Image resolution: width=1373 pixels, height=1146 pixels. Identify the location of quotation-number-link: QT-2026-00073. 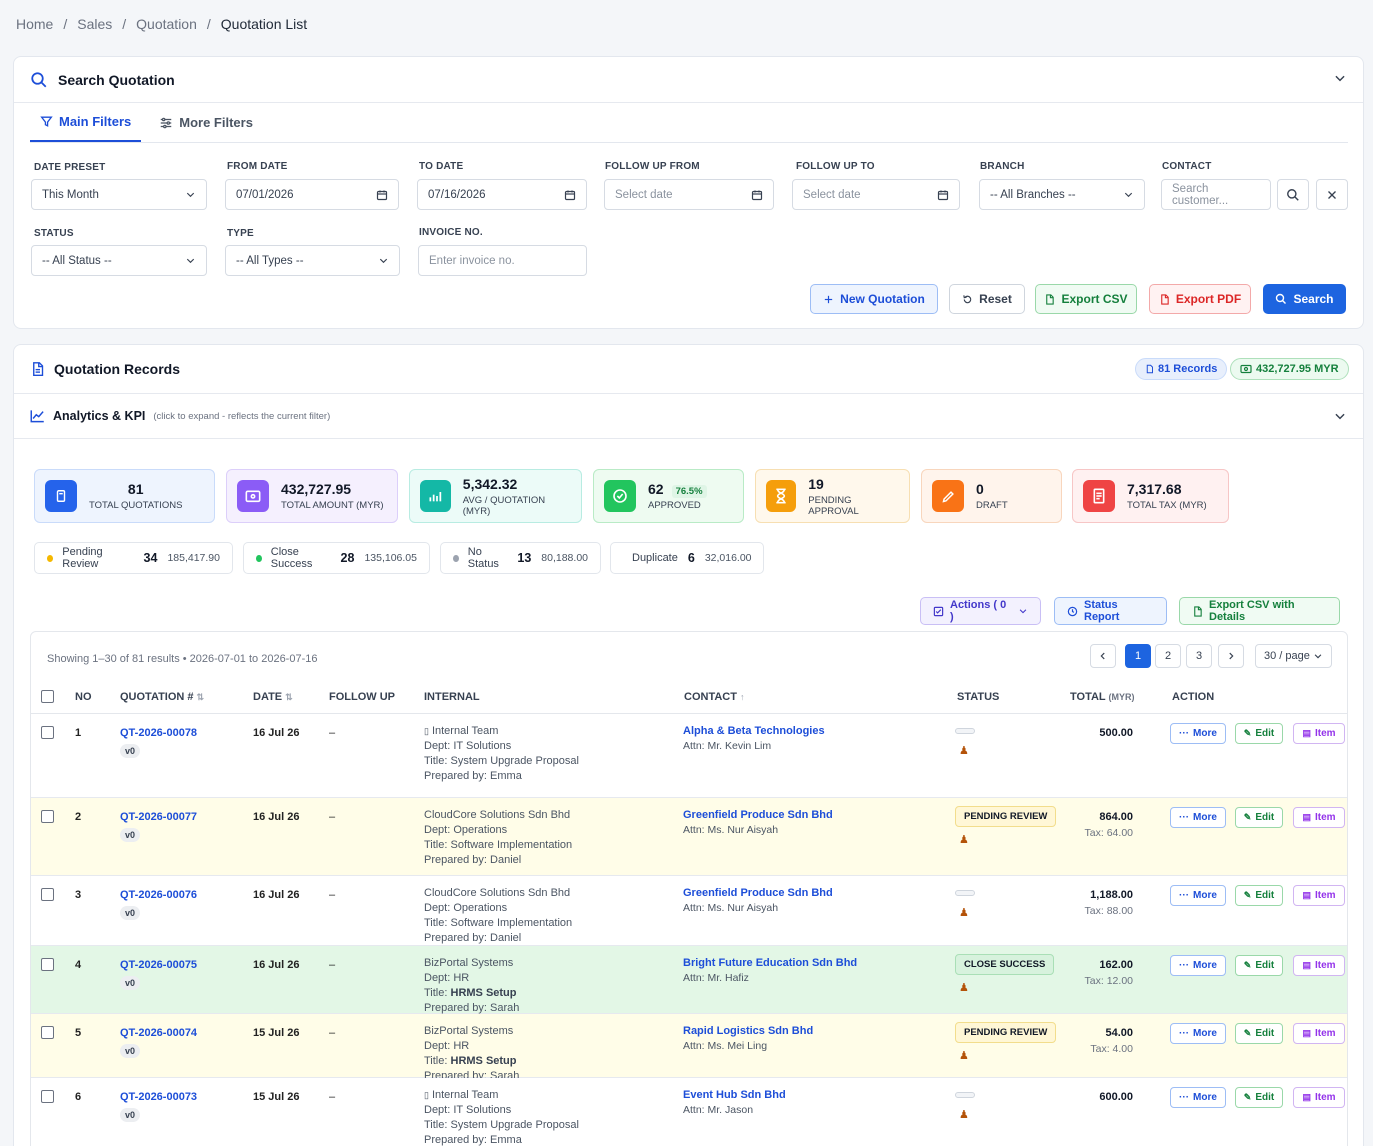
(159, 1097).